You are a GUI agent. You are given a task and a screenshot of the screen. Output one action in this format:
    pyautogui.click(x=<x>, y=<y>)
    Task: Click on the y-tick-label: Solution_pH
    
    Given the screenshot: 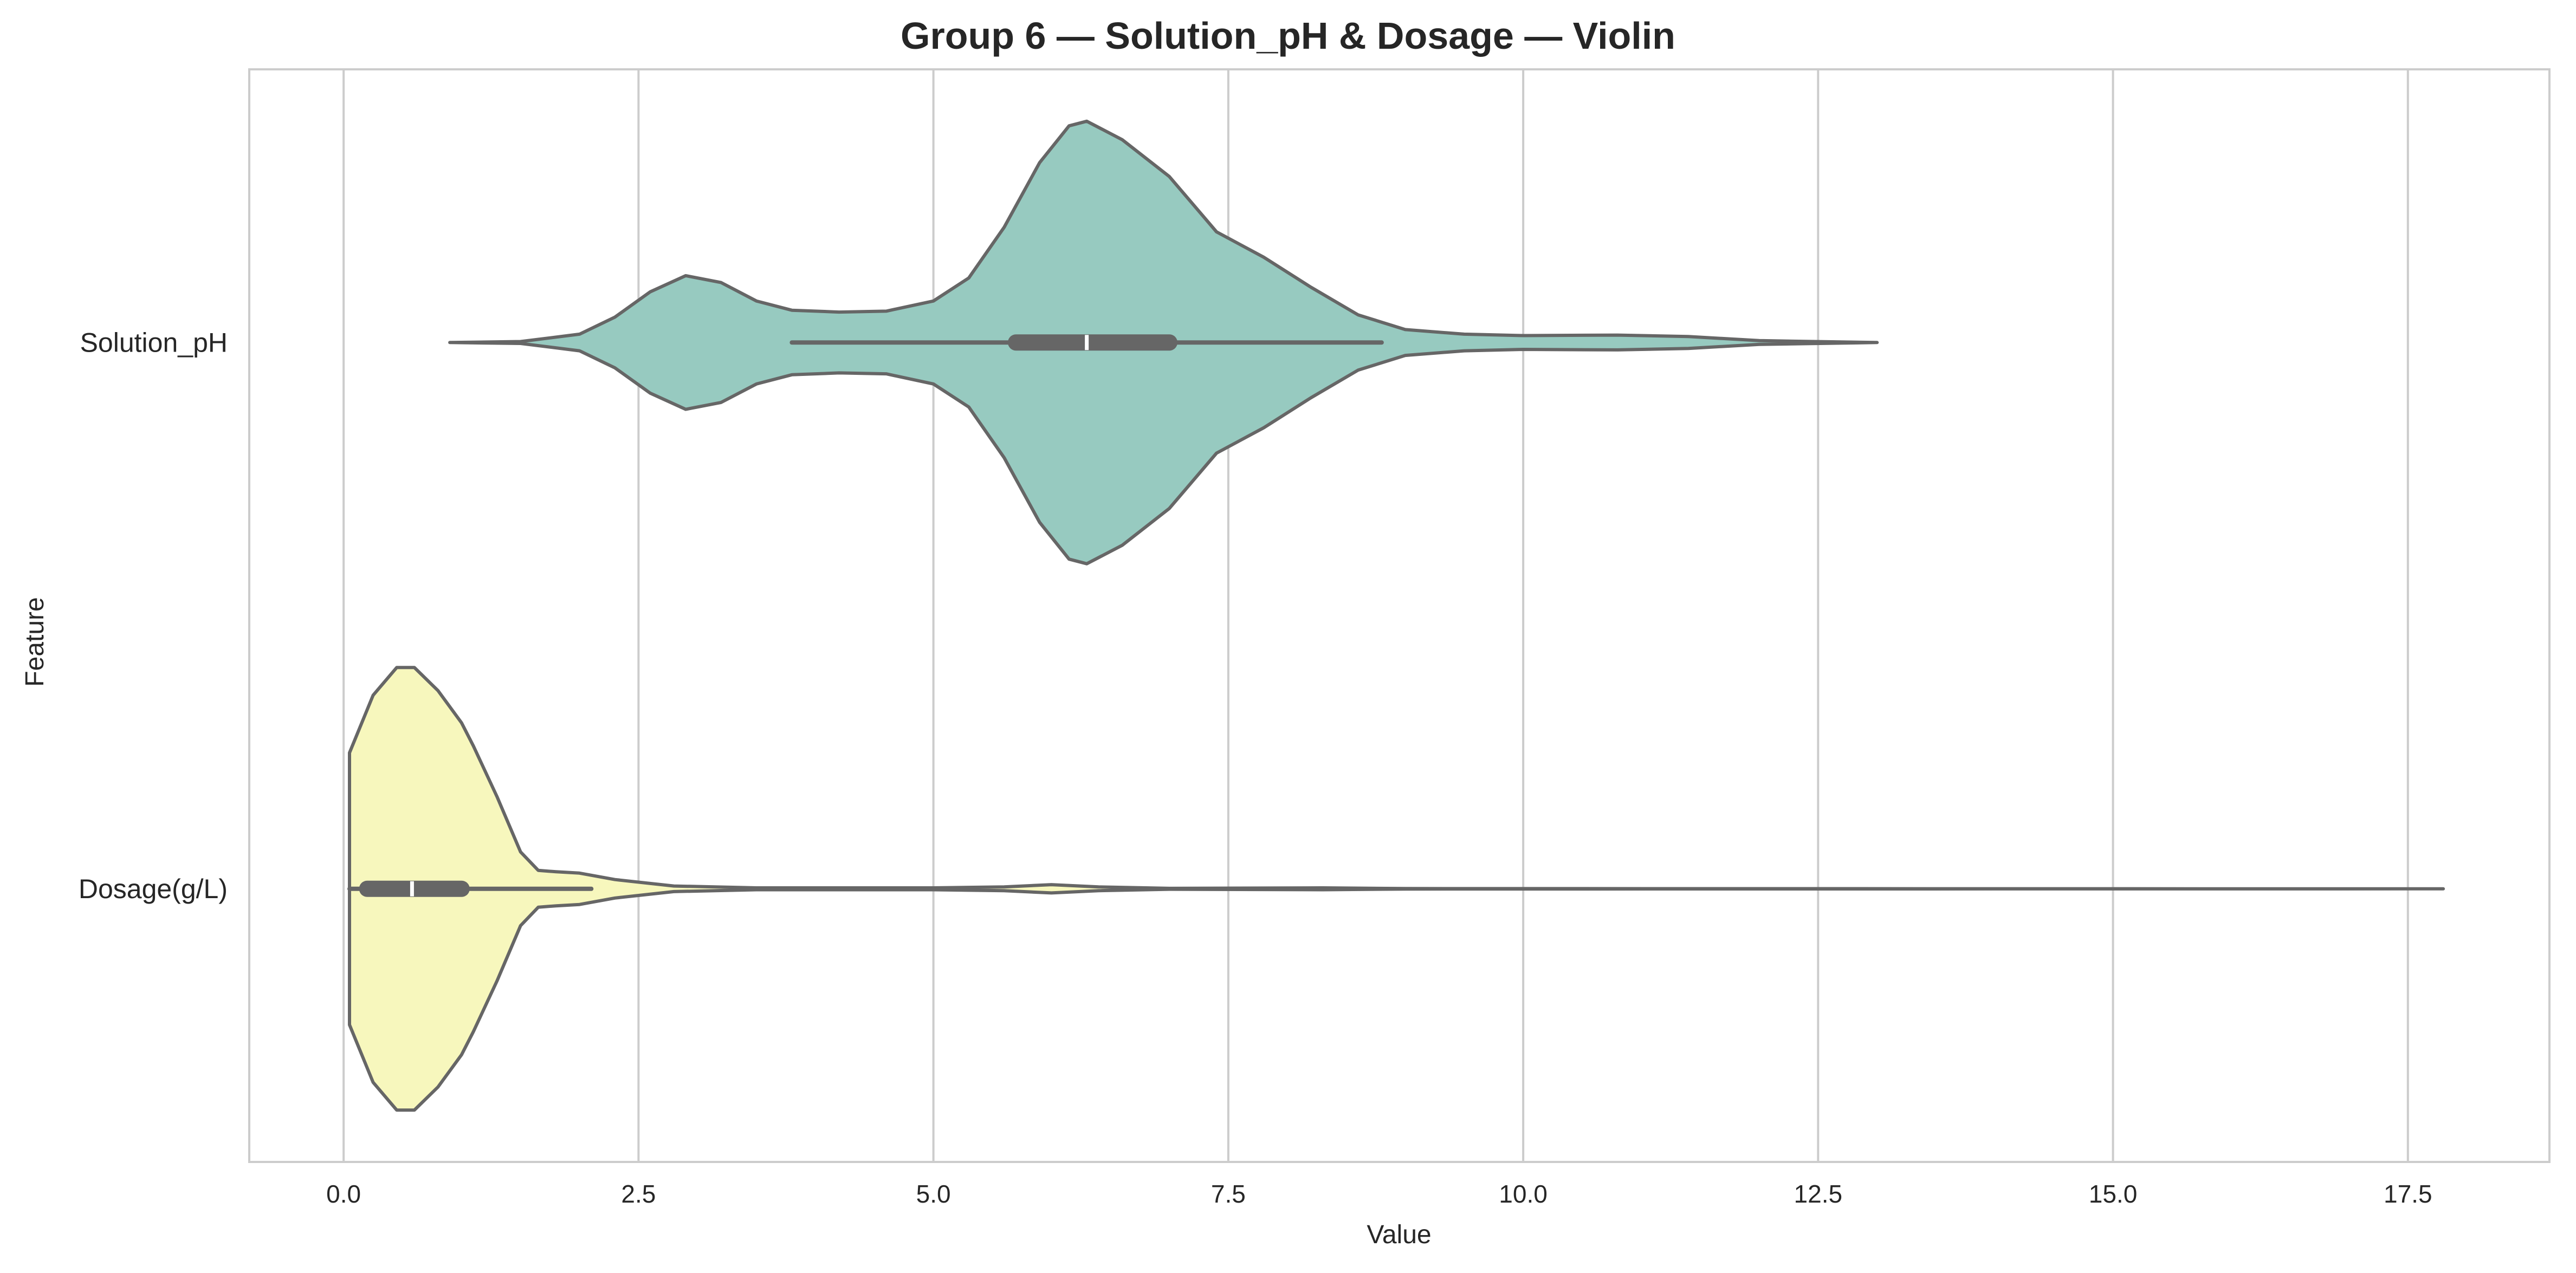 What is the action you would take?
    pyautogui.click(x=154, y=343)
    